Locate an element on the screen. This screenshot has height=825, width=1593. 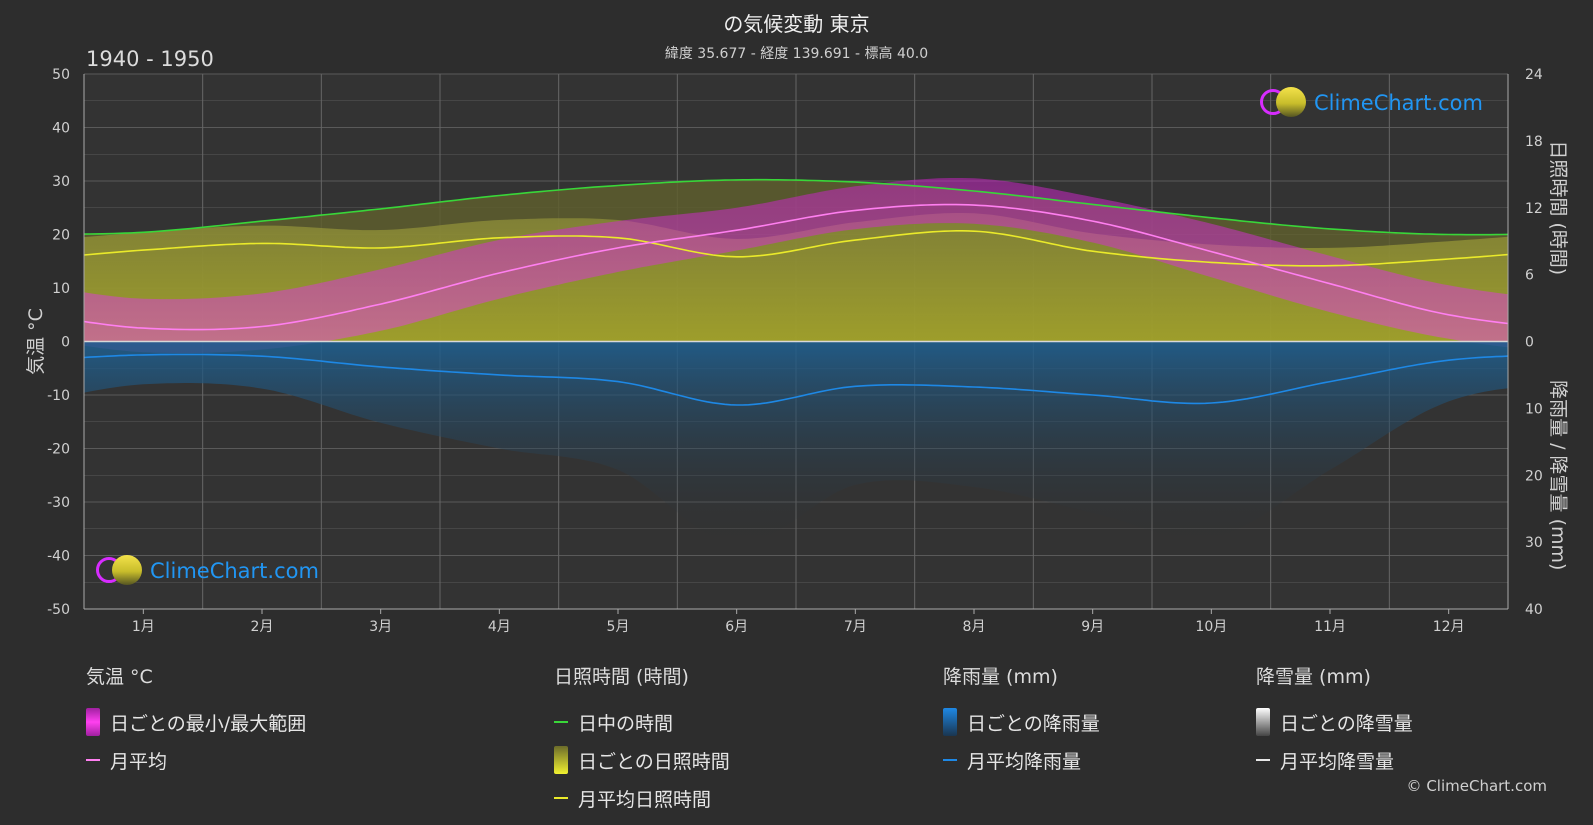
legend-sunshine: 日照時間 (時間) 日中の時間 日ごとの日照時間 月平均日照時間 is located at coordinates (642, 739).